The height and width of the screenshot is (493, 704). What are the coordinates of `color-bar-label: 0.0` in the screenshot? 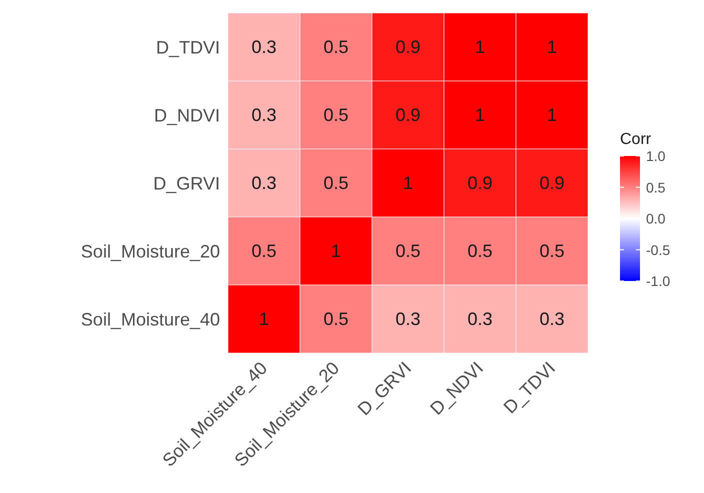 It's located at (656, 218).